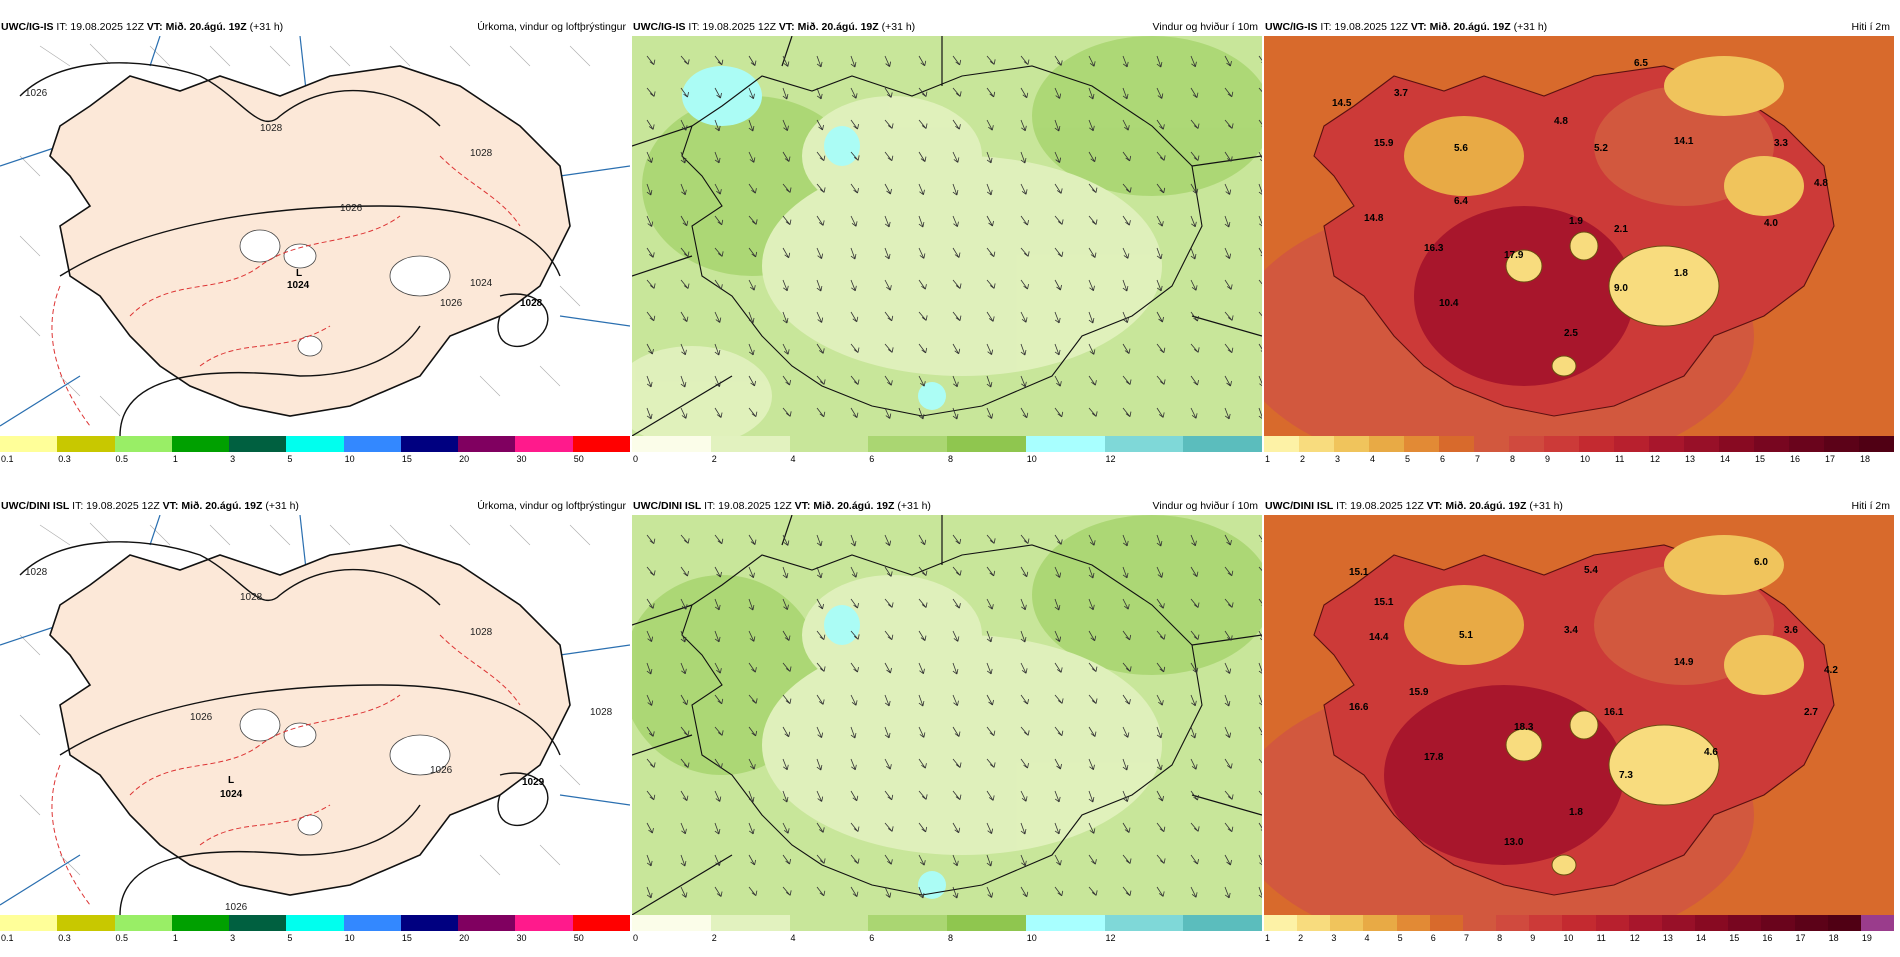 Image resolution: width=1900 pixels, height=957 pixels. What do you see at coordinates (231, 780) in the screenshot?
I see `low-pressure-marker: L` at bounding box center [231, 780].